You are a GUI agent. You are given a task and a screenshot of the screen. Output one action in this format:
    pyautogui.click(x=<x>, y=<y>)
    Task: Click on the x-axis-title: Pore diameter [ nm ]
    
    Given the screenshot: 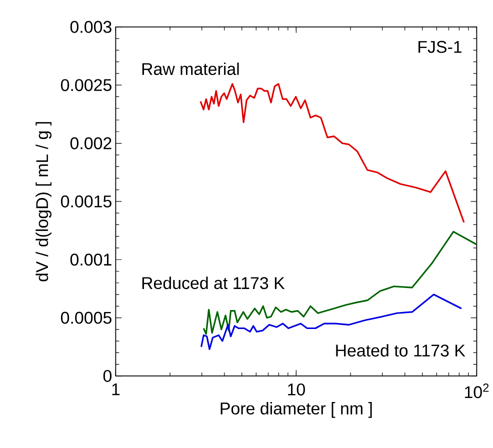 What is the action you would take?
    pyautogui.click(x=296, y=410)
    